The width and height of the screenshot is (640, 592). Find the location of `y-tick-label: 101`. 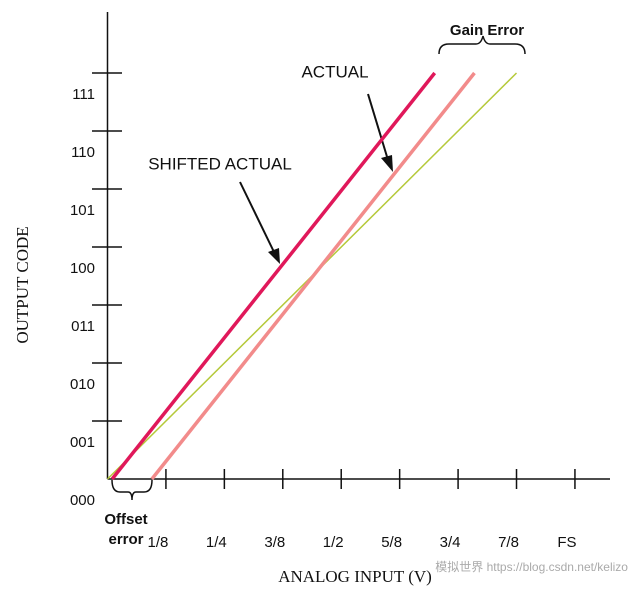

y-tick-label: 101 is located at coordinates (82, 210).